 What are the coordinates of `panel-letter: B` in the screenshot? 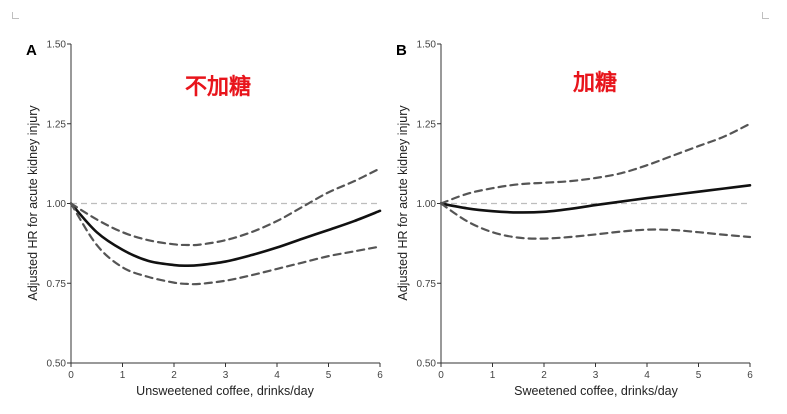 It's located at (401, 50).